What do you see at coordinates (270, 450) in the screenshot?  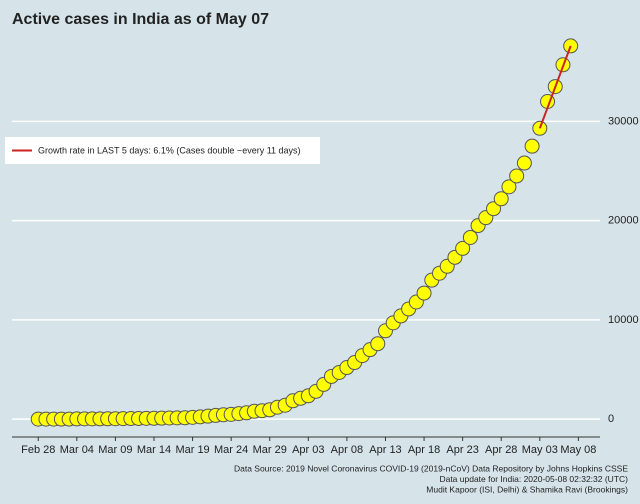 I see `x-tick-label: Mar 29` at bounding box center [270, 450].